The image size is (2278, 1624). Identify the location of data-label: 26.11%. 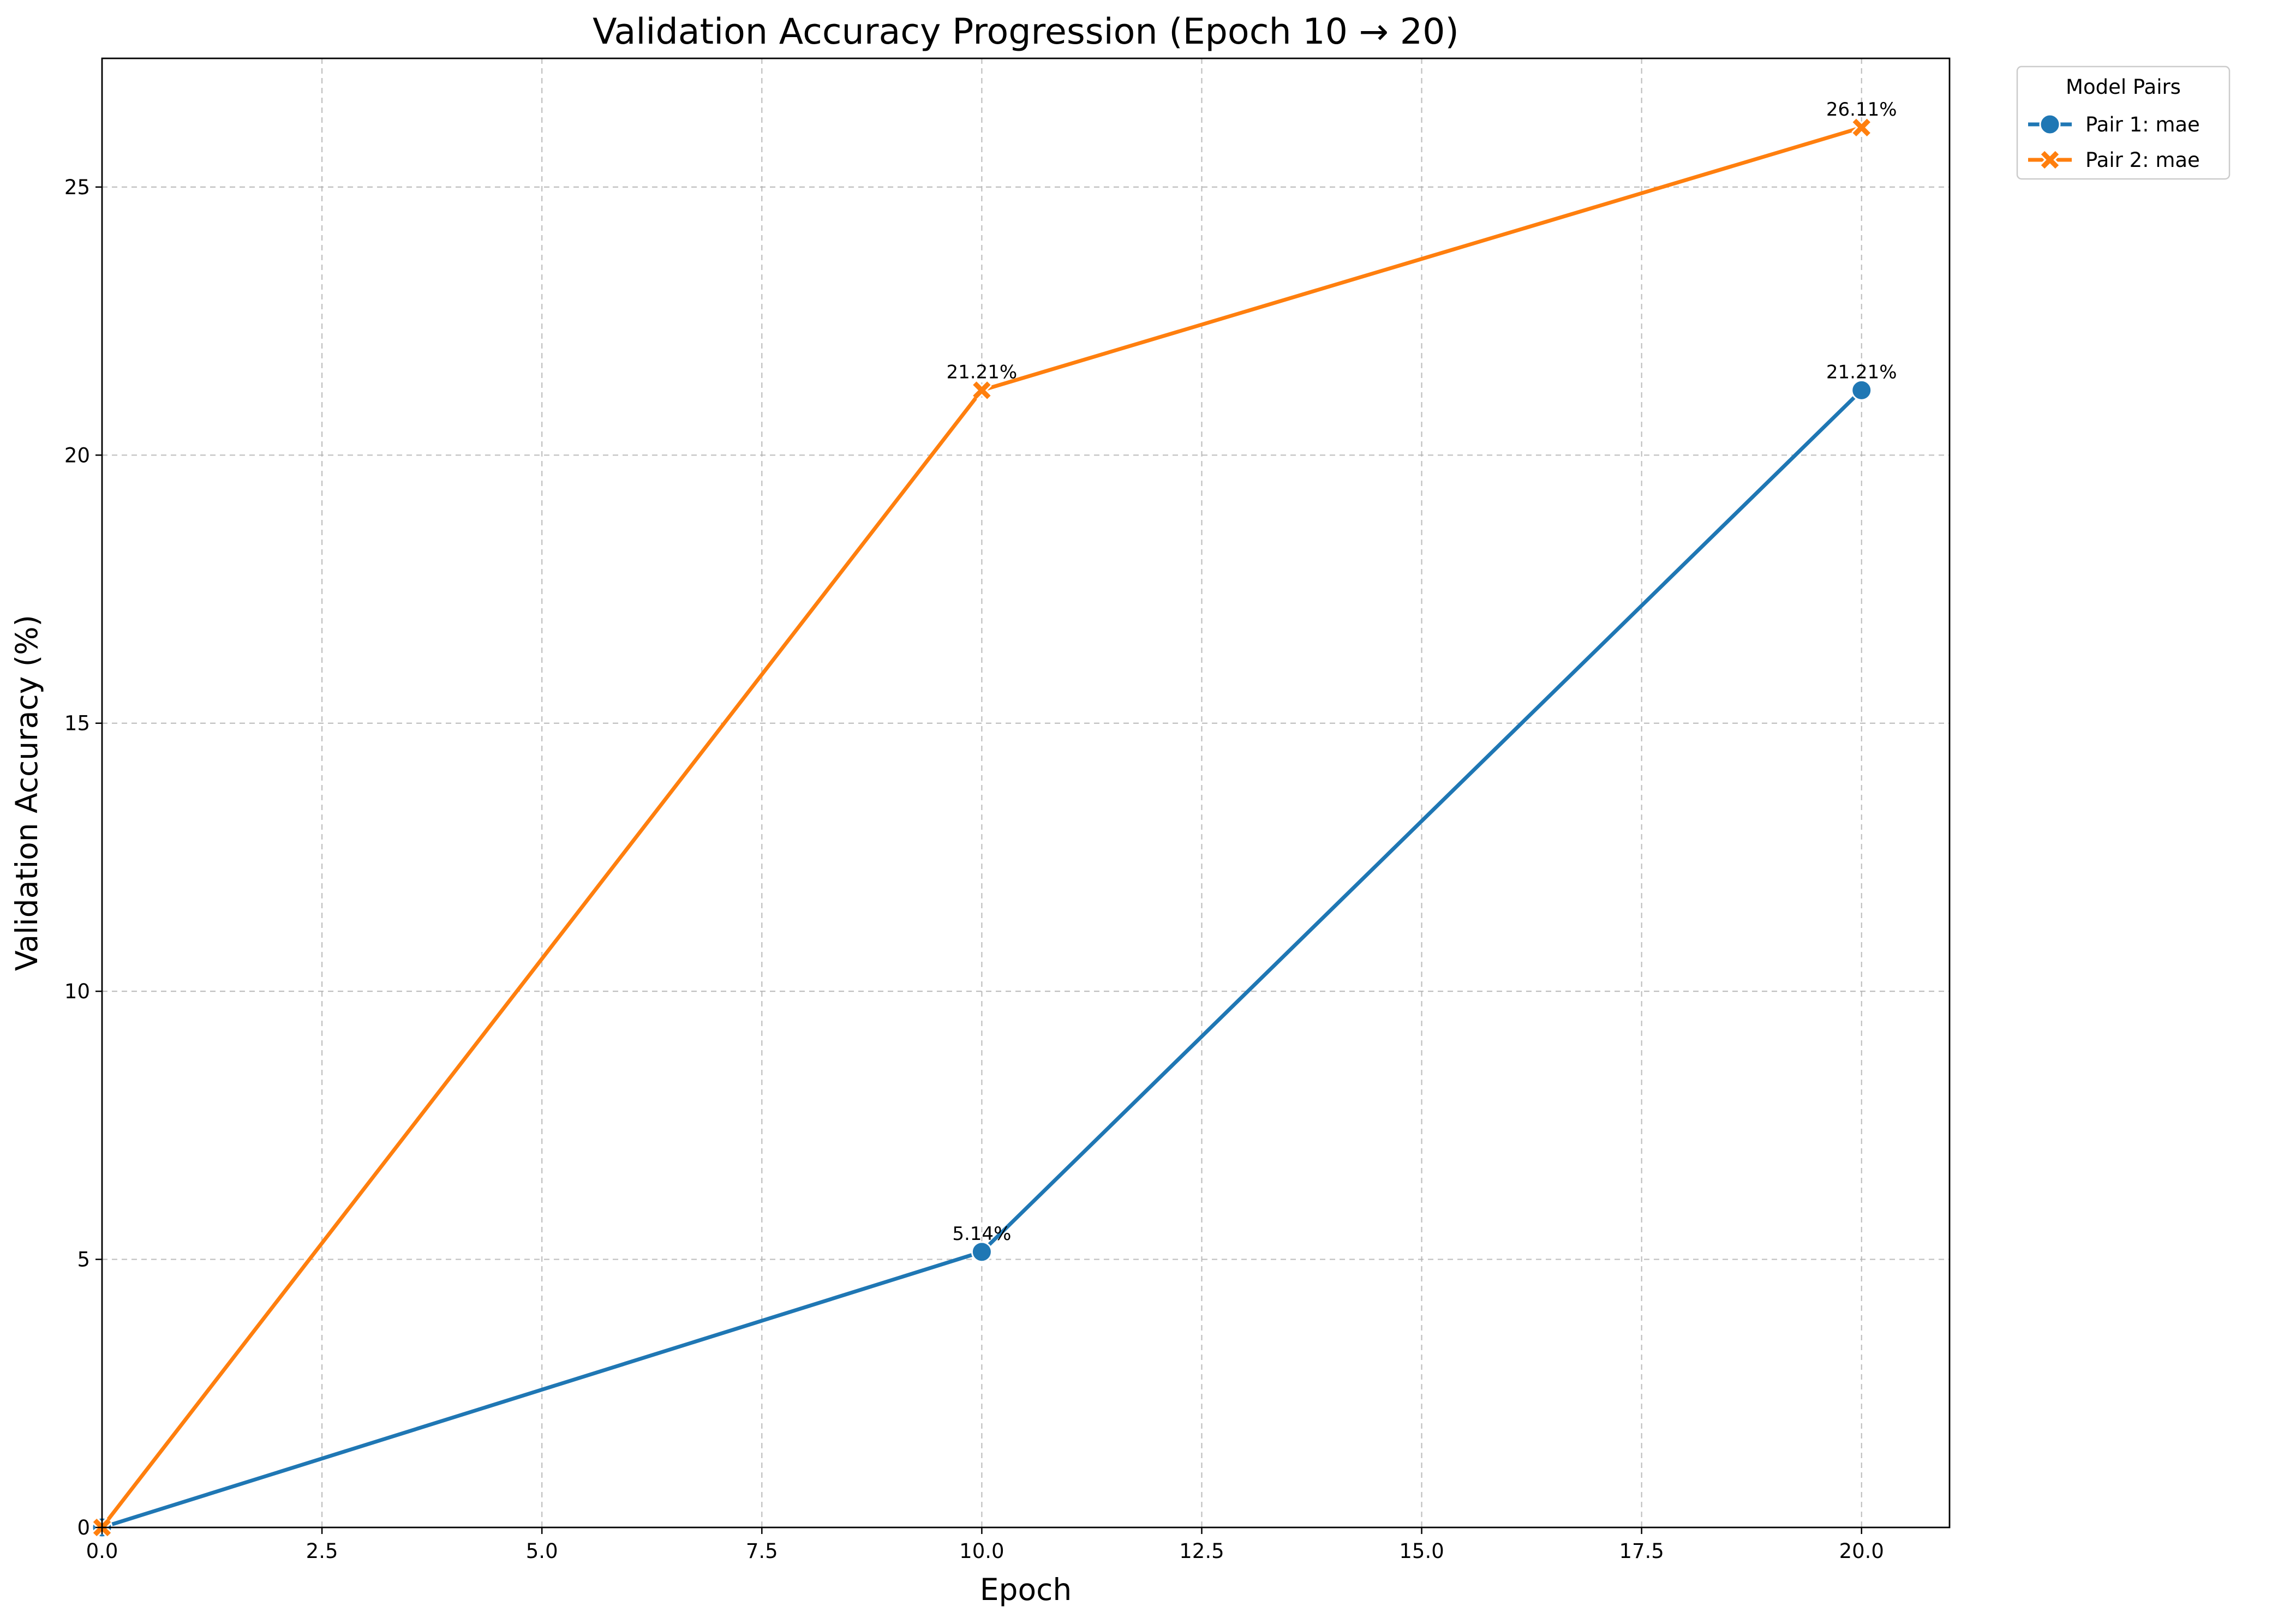
(1861, 110).